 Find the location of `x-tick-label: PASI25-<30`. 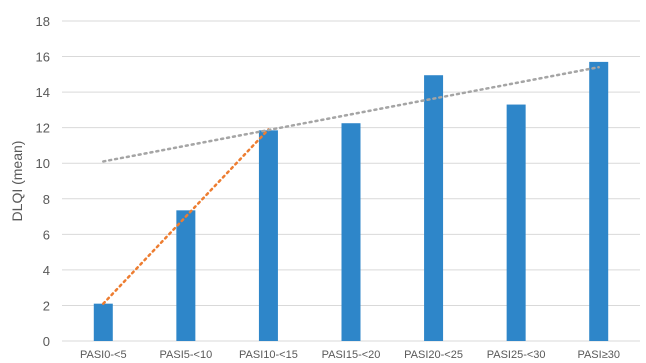

x-tick-label: PASI25-<30 is located at coordinates (516, 355).